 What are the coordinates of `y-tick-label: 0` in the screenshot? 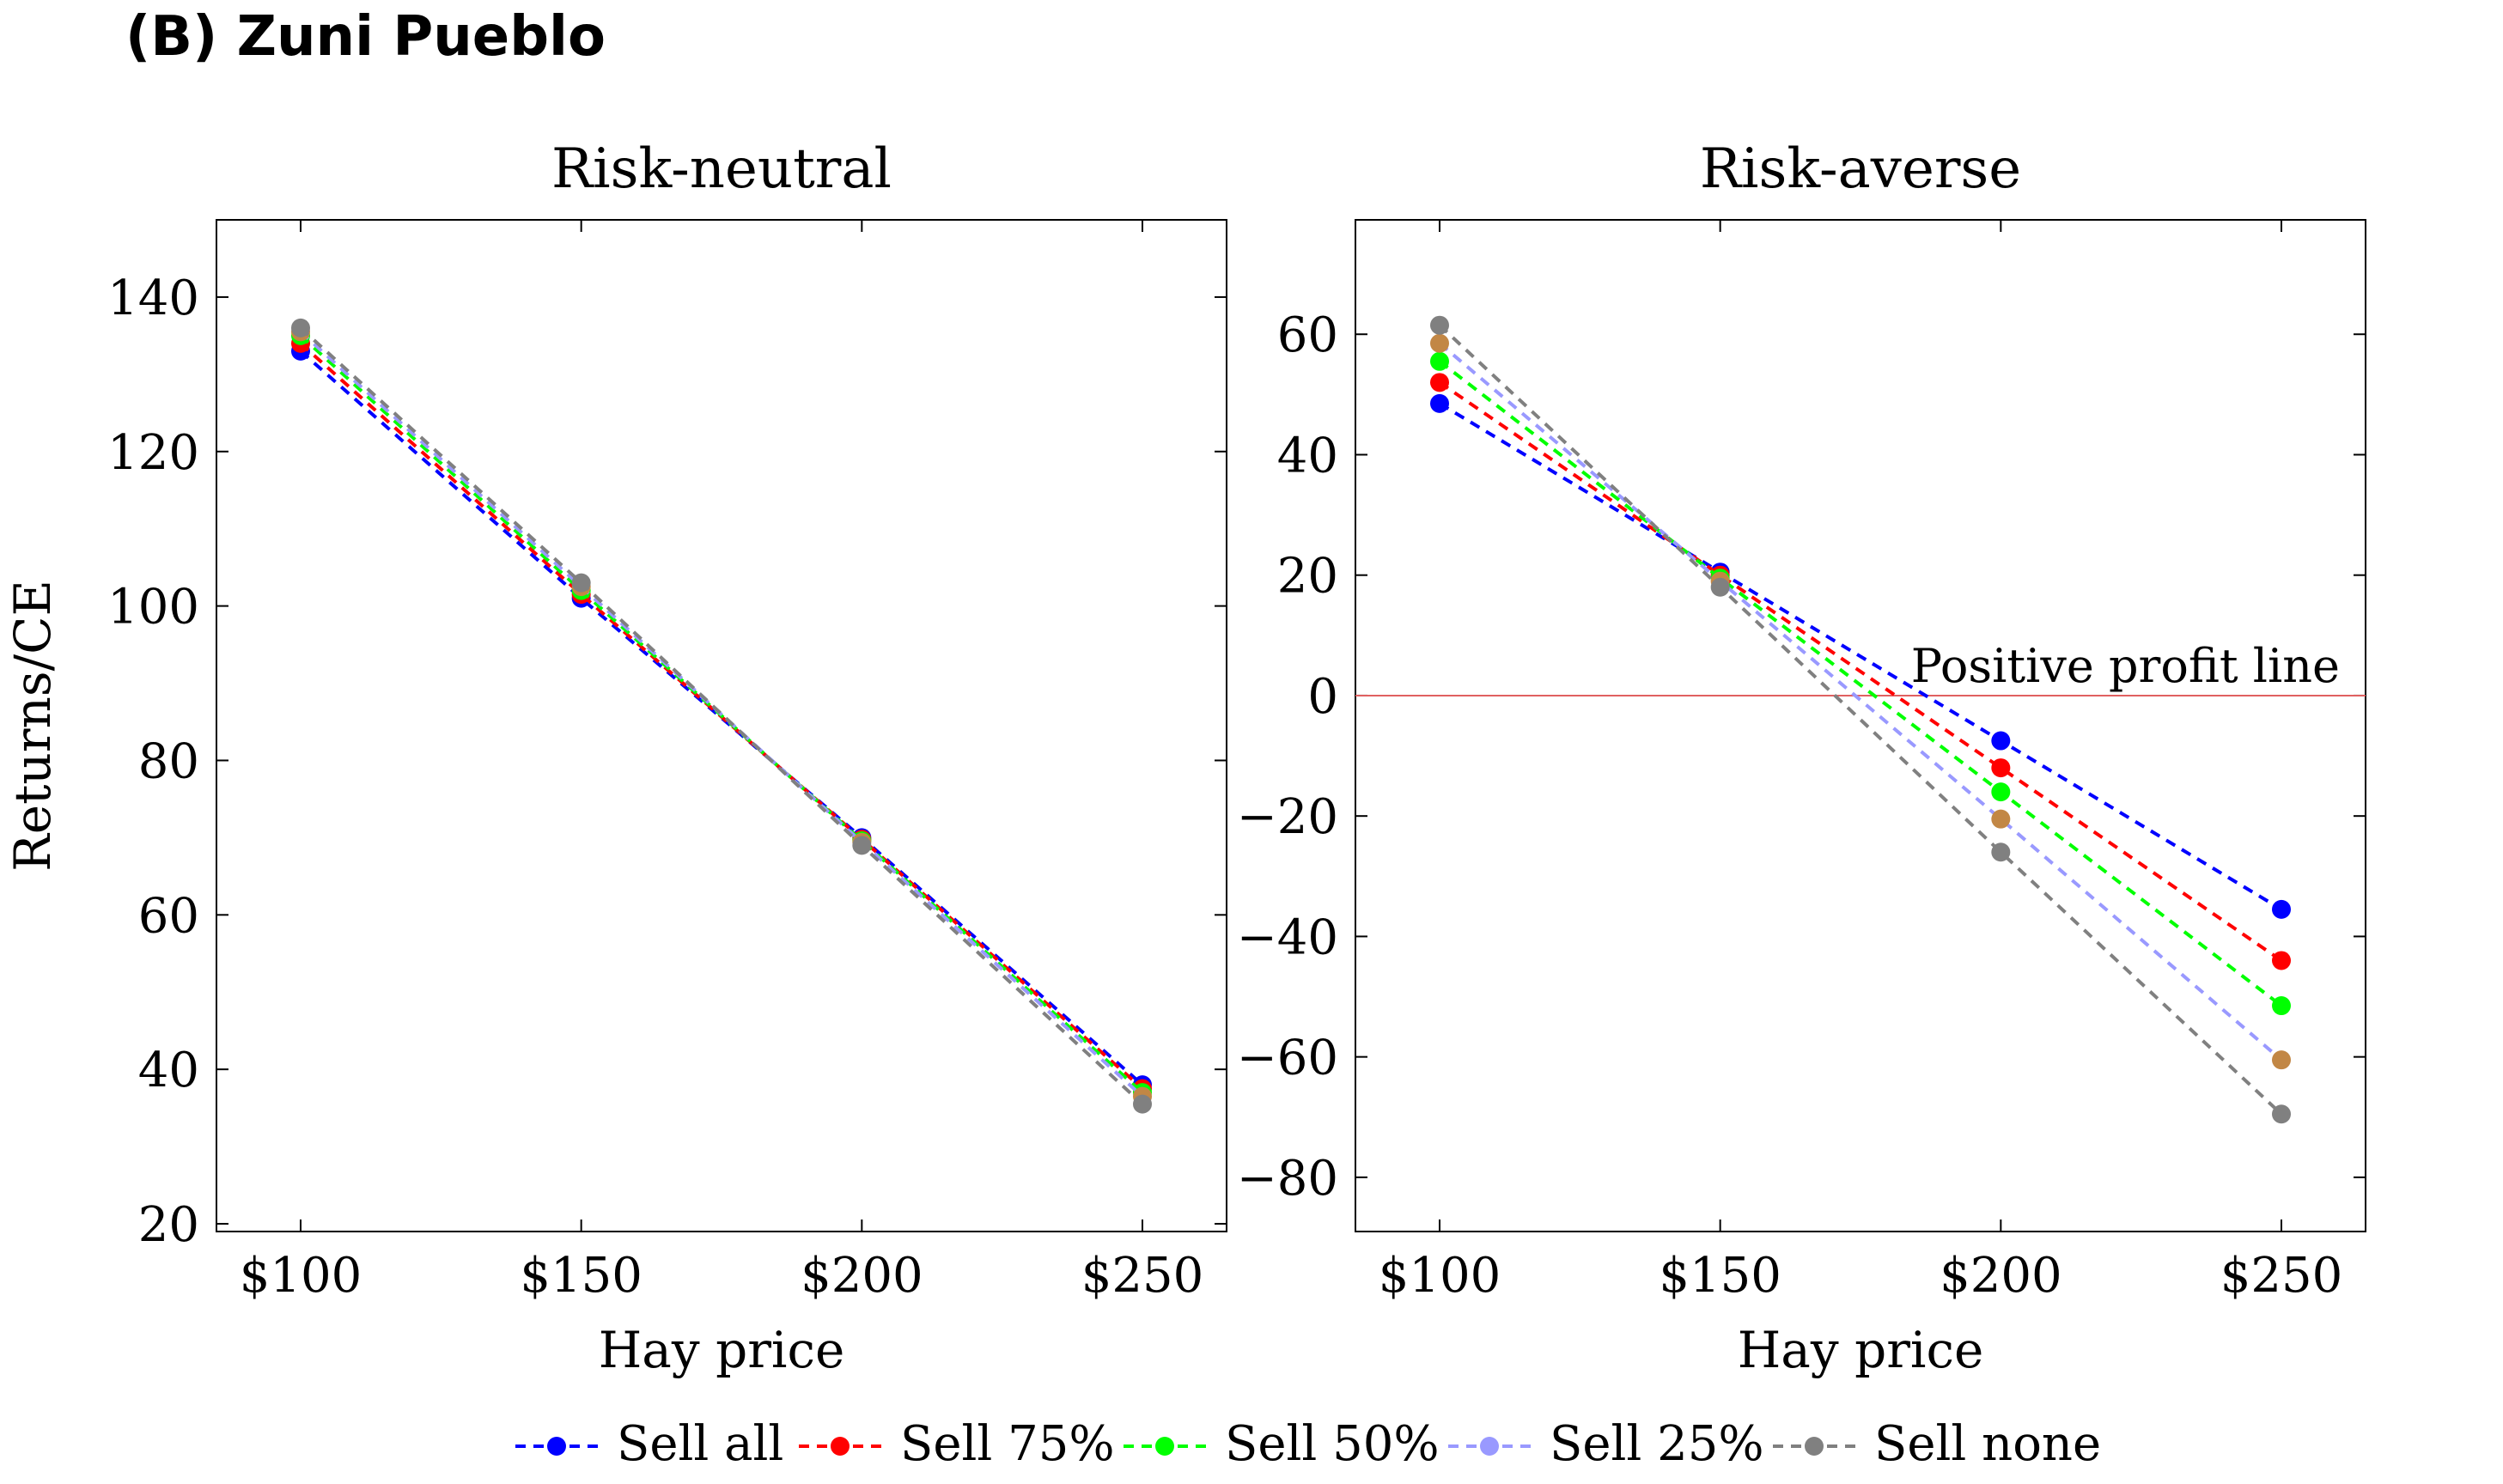 It's located at (1322, 697).